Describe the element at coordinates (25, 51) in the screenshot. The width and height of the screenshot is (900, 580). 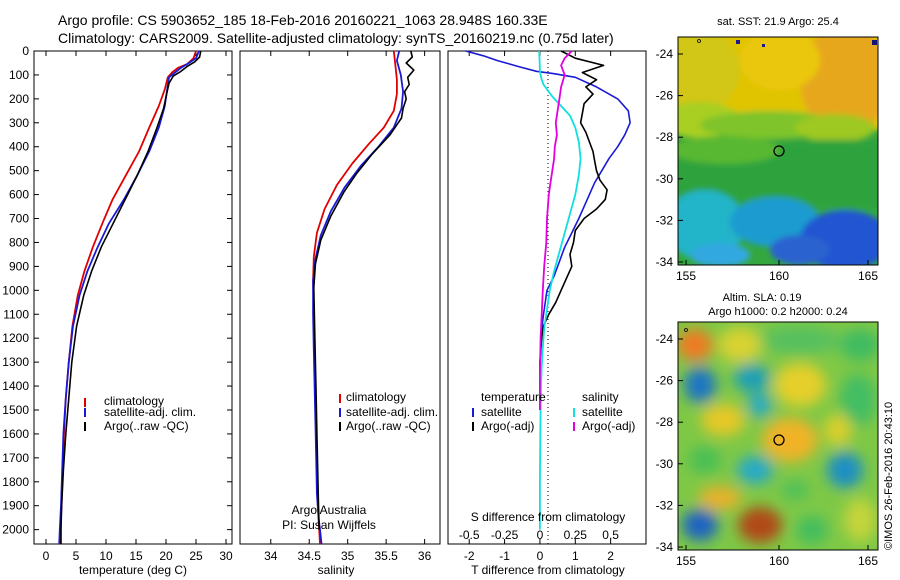
I see `depth-tick-label: 0` at that location.